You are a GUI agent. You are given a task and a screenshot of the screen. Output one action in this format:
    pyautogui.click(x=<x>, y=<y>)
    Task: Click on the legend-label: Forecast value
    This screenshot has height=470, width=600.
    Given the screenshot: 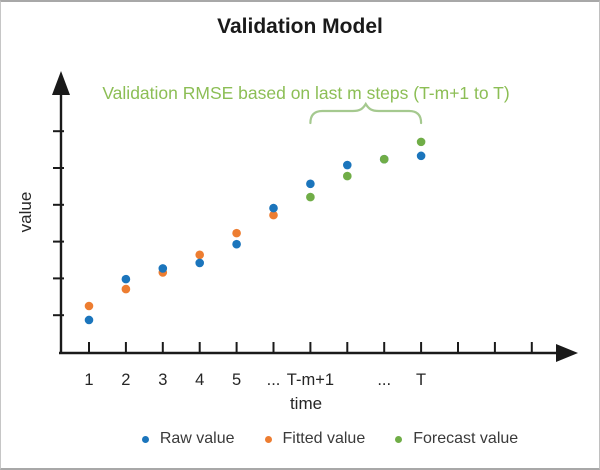 What is the action you would take?
    pyautogui.click(x=466, y=438)
    